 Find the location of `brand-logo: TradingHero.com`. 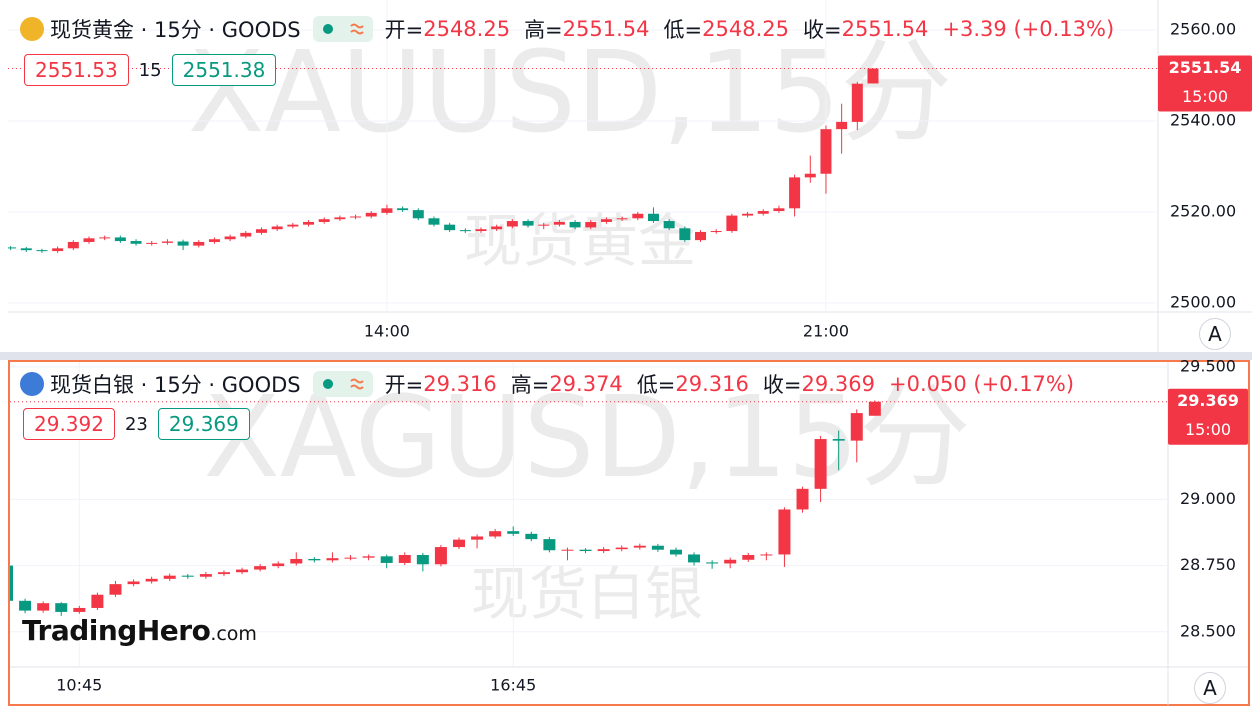

brand-logo: TradingHero.com is located at coordinates (139, 630).